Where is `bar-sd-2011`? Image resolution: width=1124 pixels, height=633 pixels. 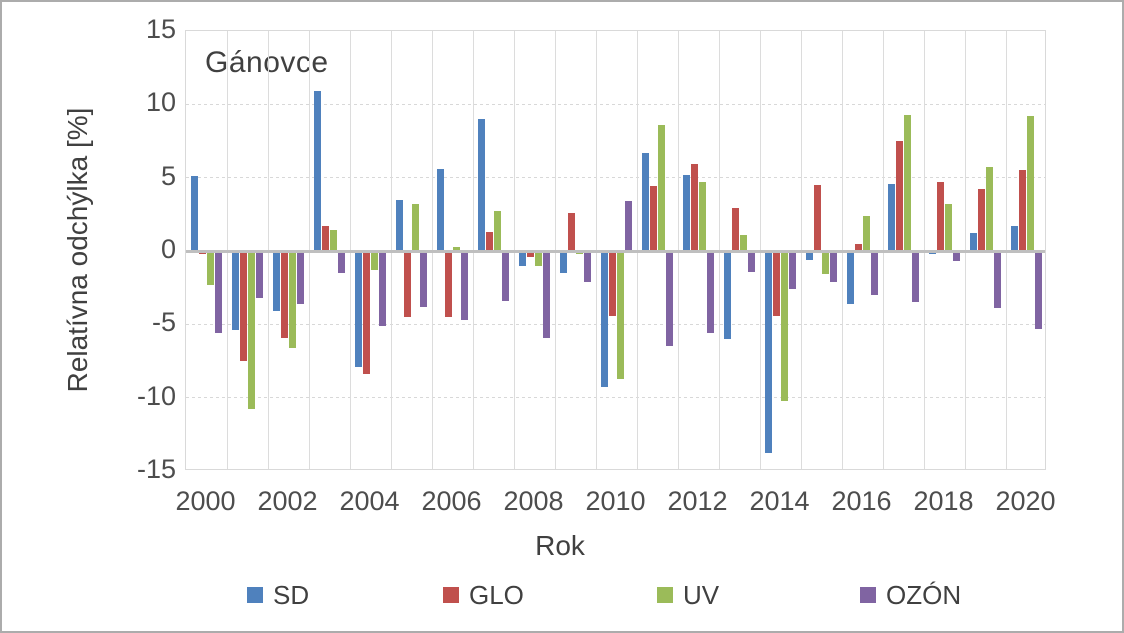 bar-sd-2011 is located at coordinates (645, 201).